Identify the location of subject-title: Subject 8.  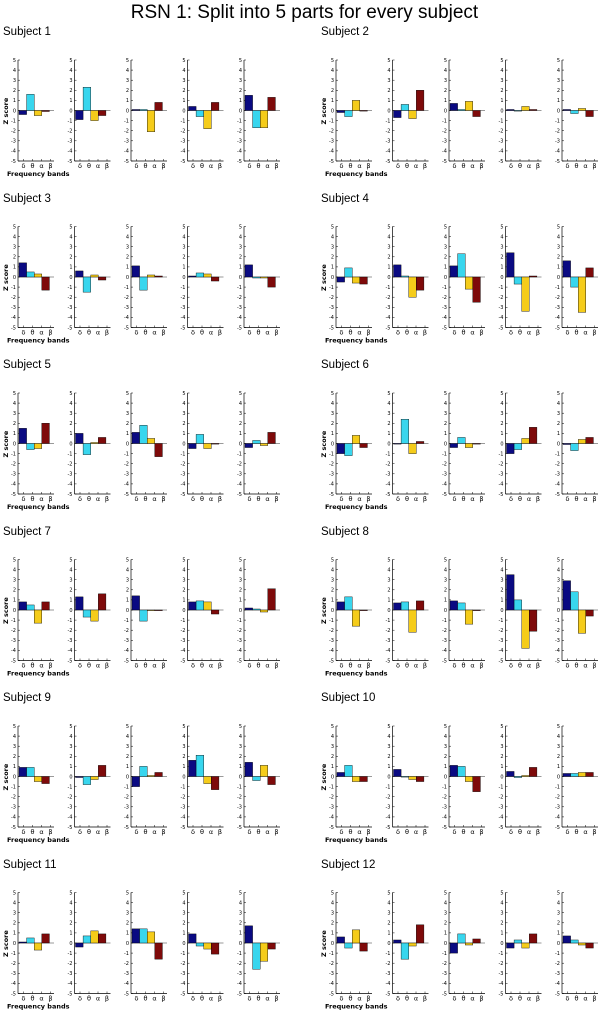
(345, 531).